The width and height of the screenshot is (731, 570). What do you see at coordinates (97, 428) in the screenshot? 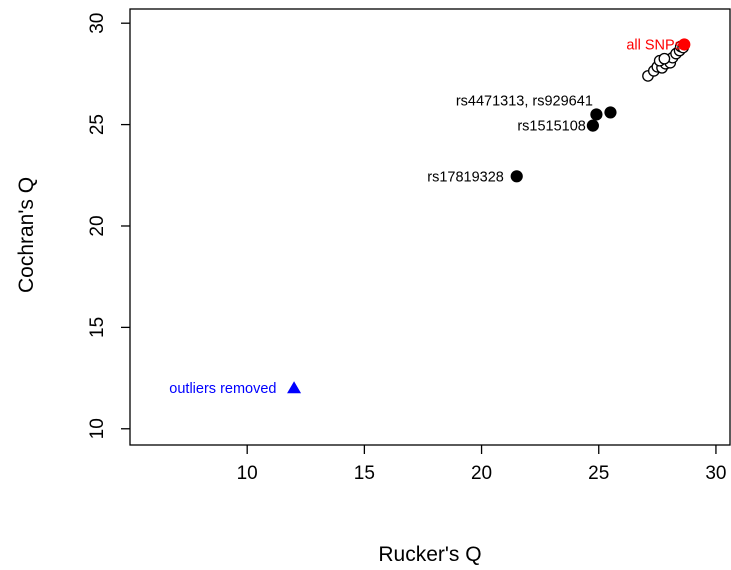
I see `y-tick-label: 10` at bounding box center [97, 428].